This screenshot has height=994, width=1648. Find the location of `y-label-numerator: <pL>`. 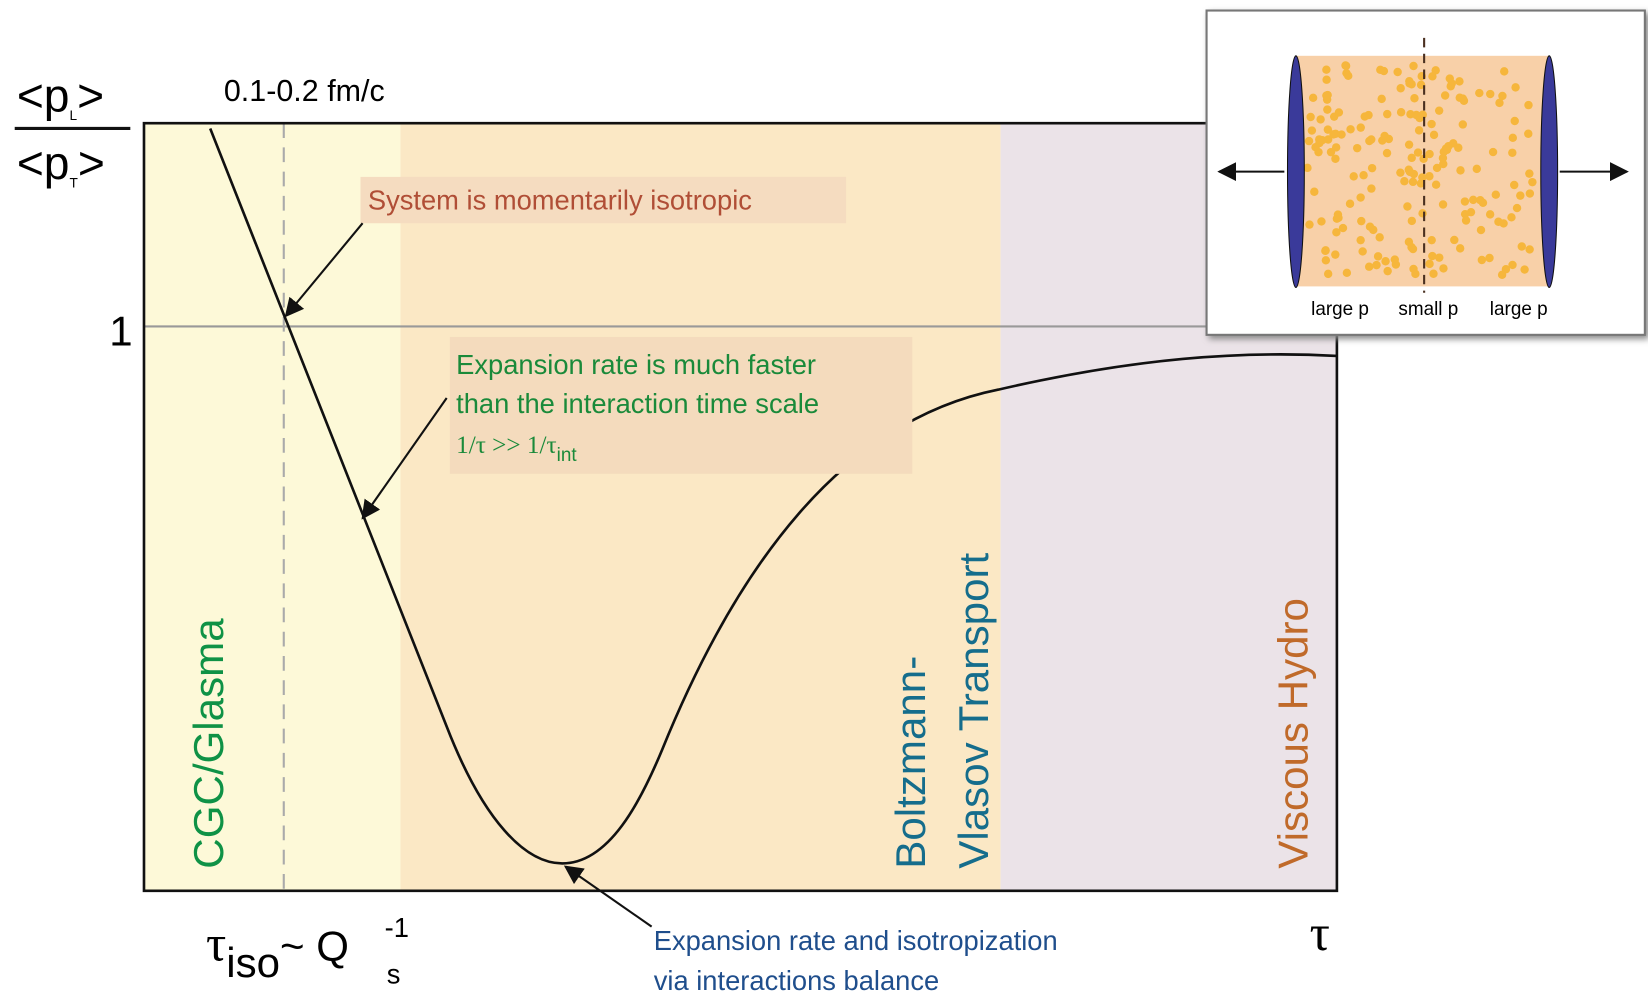

y-label-numerator: <pL> is located at coordinates (60, 96).